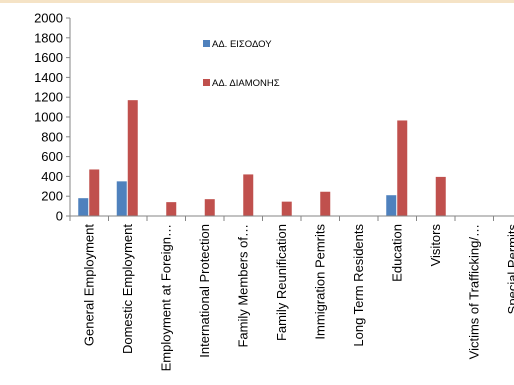  I want to click on y-tick-label-400: 400, so click(52, 176).